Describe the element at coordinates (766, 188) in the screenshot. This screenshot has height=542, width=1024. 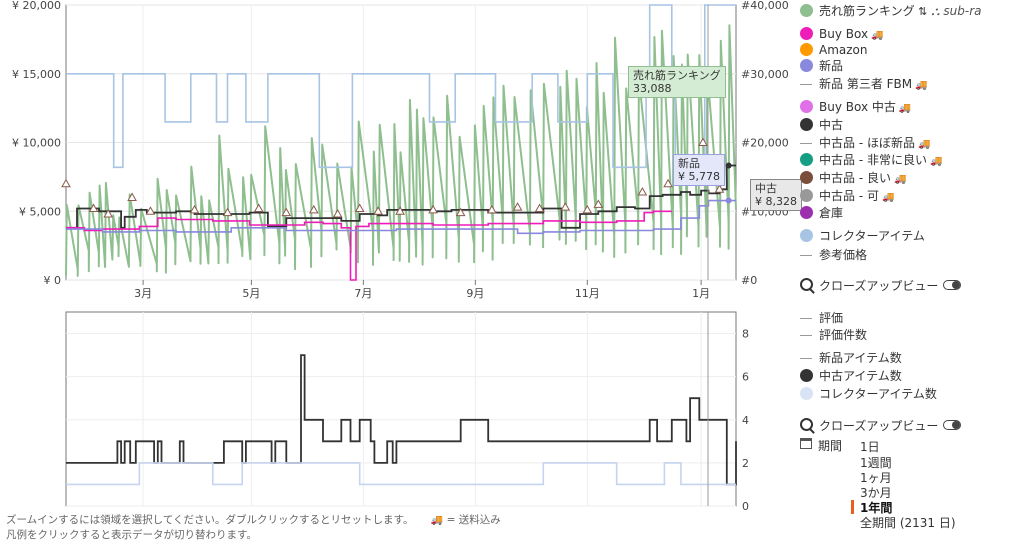
I see `tooltip-used-label: 中古` at that location.